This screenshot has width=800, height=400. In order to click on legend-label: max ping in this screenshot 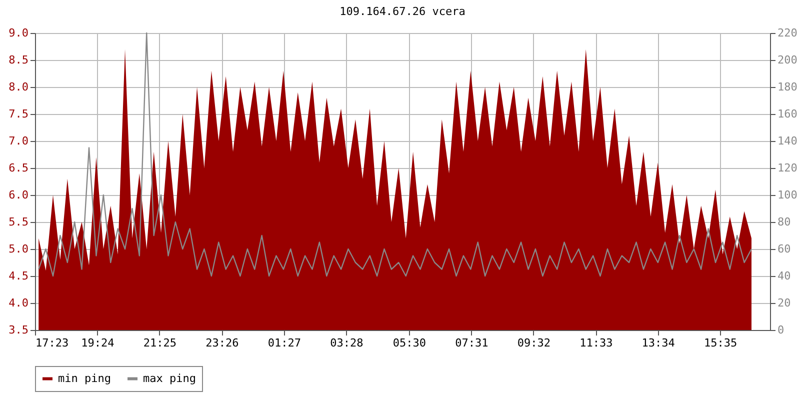, I will do `click(169, 378)`.